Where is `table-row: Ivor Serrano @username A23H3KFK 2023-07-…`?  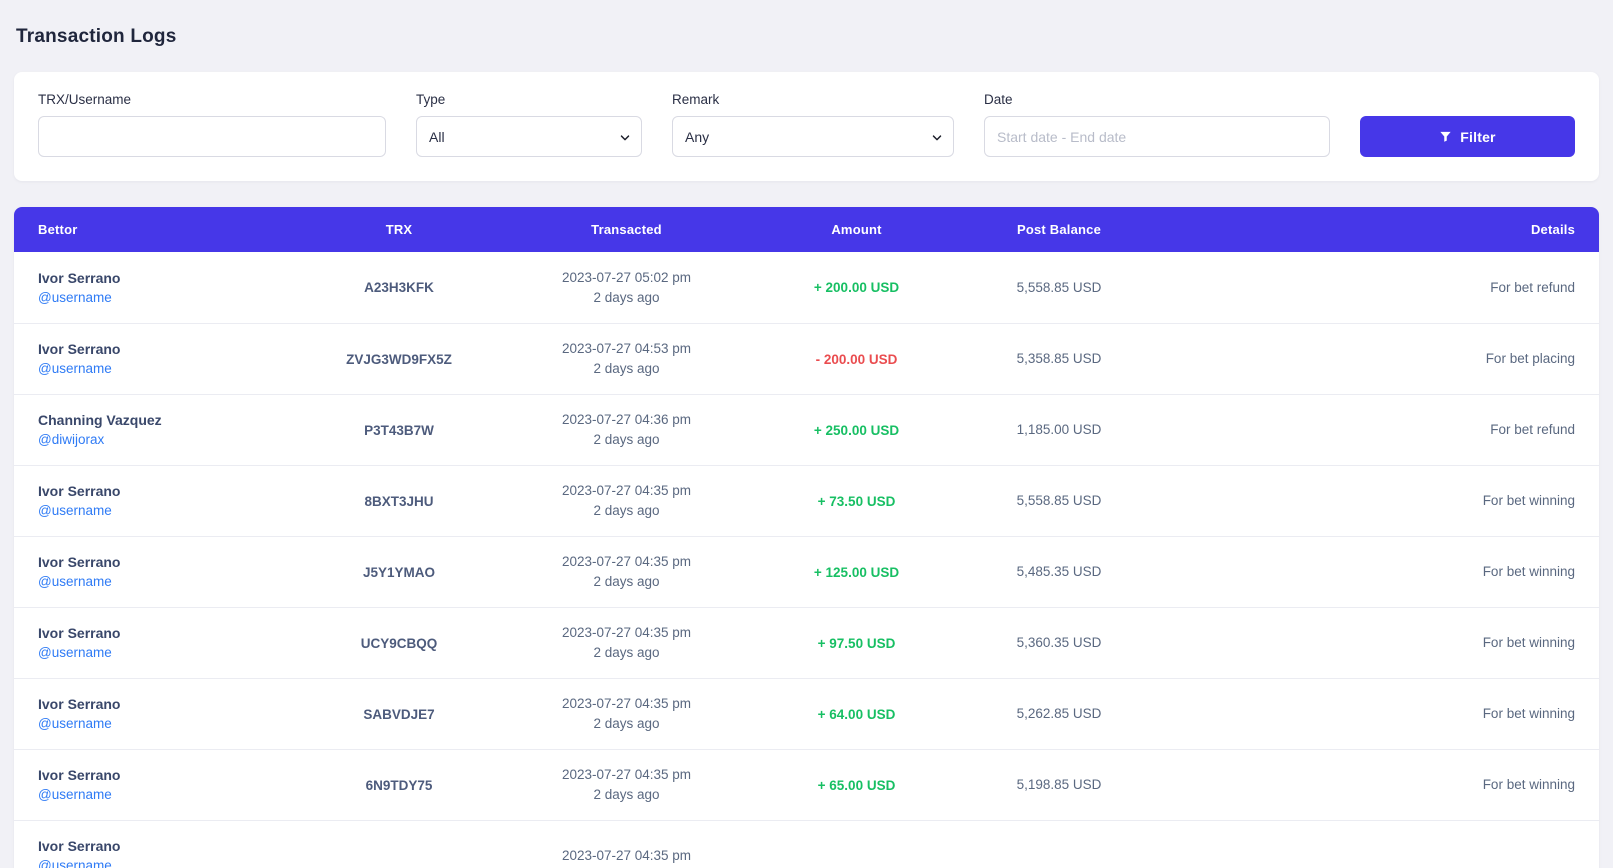
table-row: Ivor Serrano @username A23H3KFK 2023-07-… is located at coordinates (806, 287).